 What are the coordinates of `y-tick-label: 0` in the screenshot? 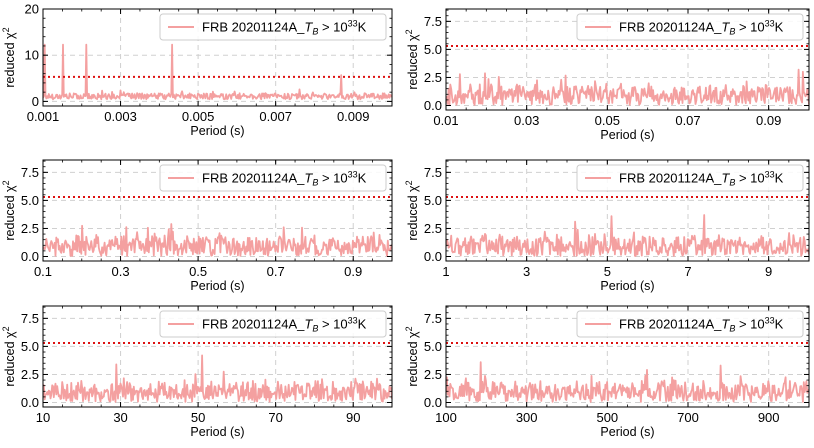 It's located at (35, 101).